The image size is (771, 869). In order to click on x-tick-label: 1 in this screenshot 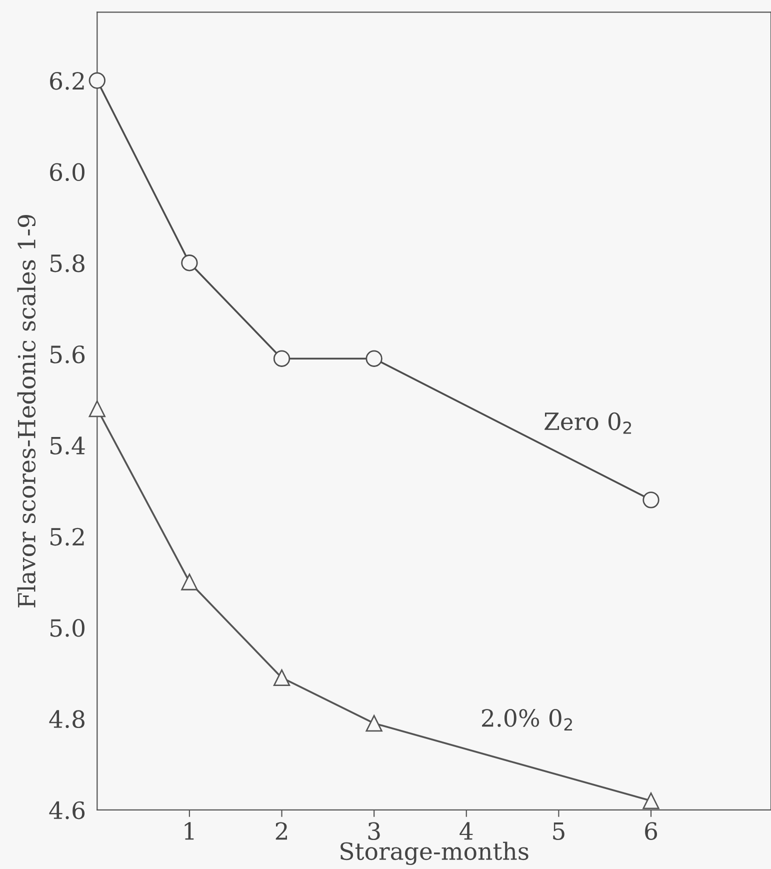, I will do `click(189, 831)`.